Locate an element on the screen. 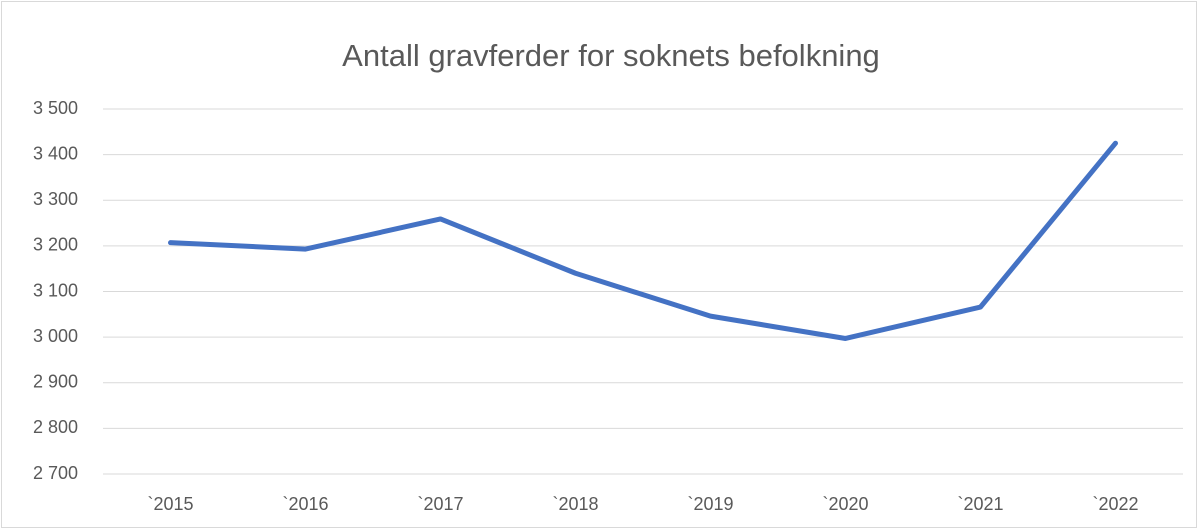 The width and height of the screenshot is (1198, 529). x-tick-label: `2020 is located at coordinates (845, 504).